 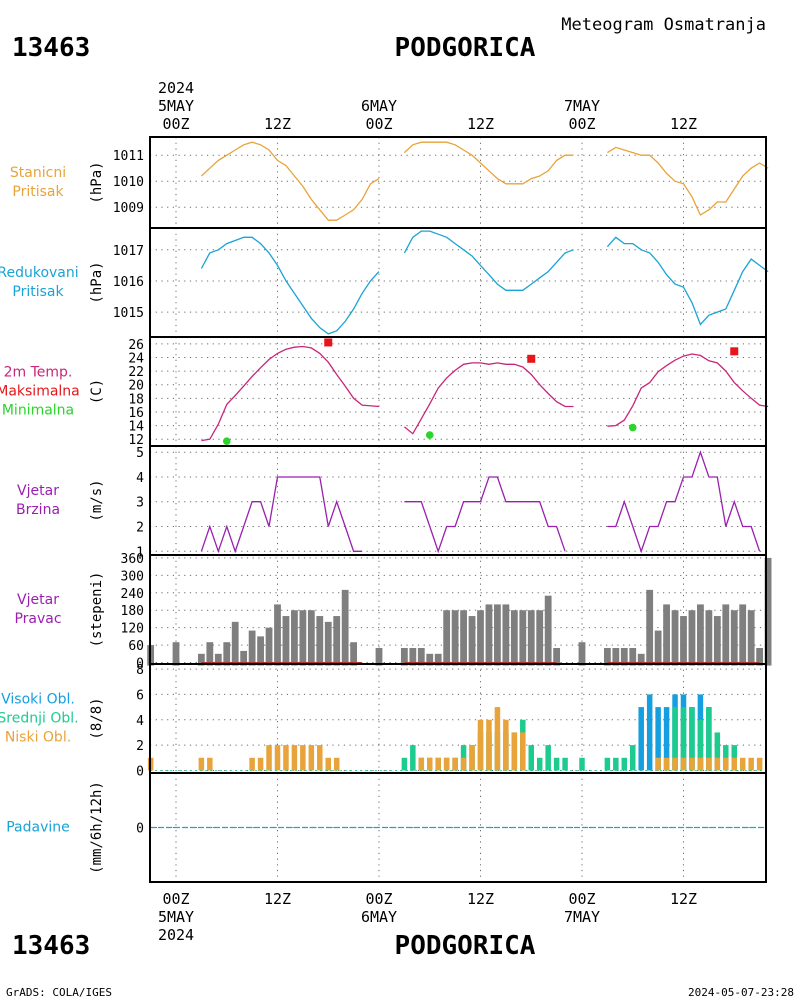 I want to click on y-tick-label: 1, so click(x=140, y=552).